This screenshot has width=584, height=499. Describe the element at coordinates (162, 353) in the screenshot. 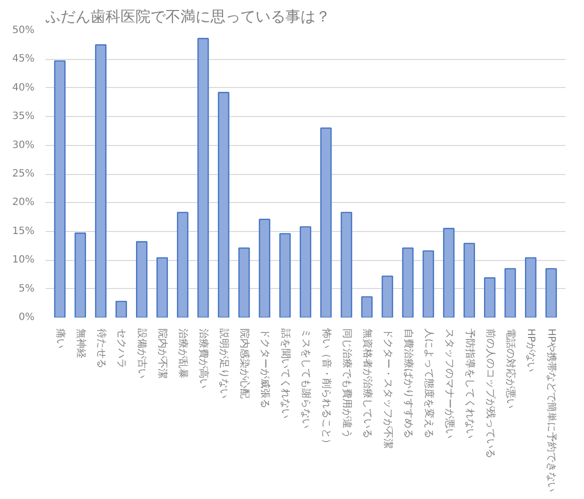

I see `x-tick-label: 院内が不潔` at that location.